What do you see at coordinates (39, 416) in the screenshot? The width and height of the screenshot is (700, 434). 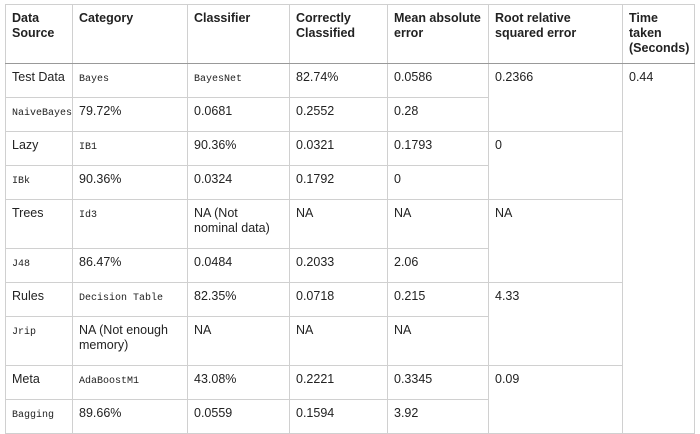 I see `table-cell: Bagging` at bounding box center [39, 416].